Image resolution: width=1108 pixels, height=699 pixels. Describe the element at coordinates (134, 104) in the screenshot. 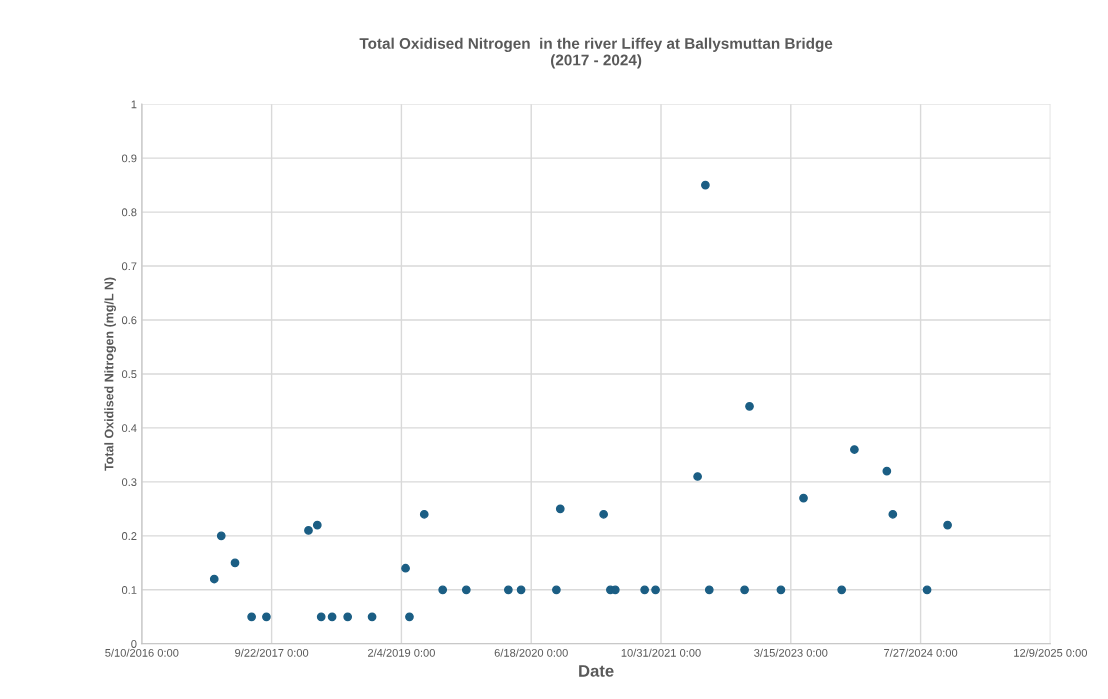

I see `y-tick-label: 1` at that location.